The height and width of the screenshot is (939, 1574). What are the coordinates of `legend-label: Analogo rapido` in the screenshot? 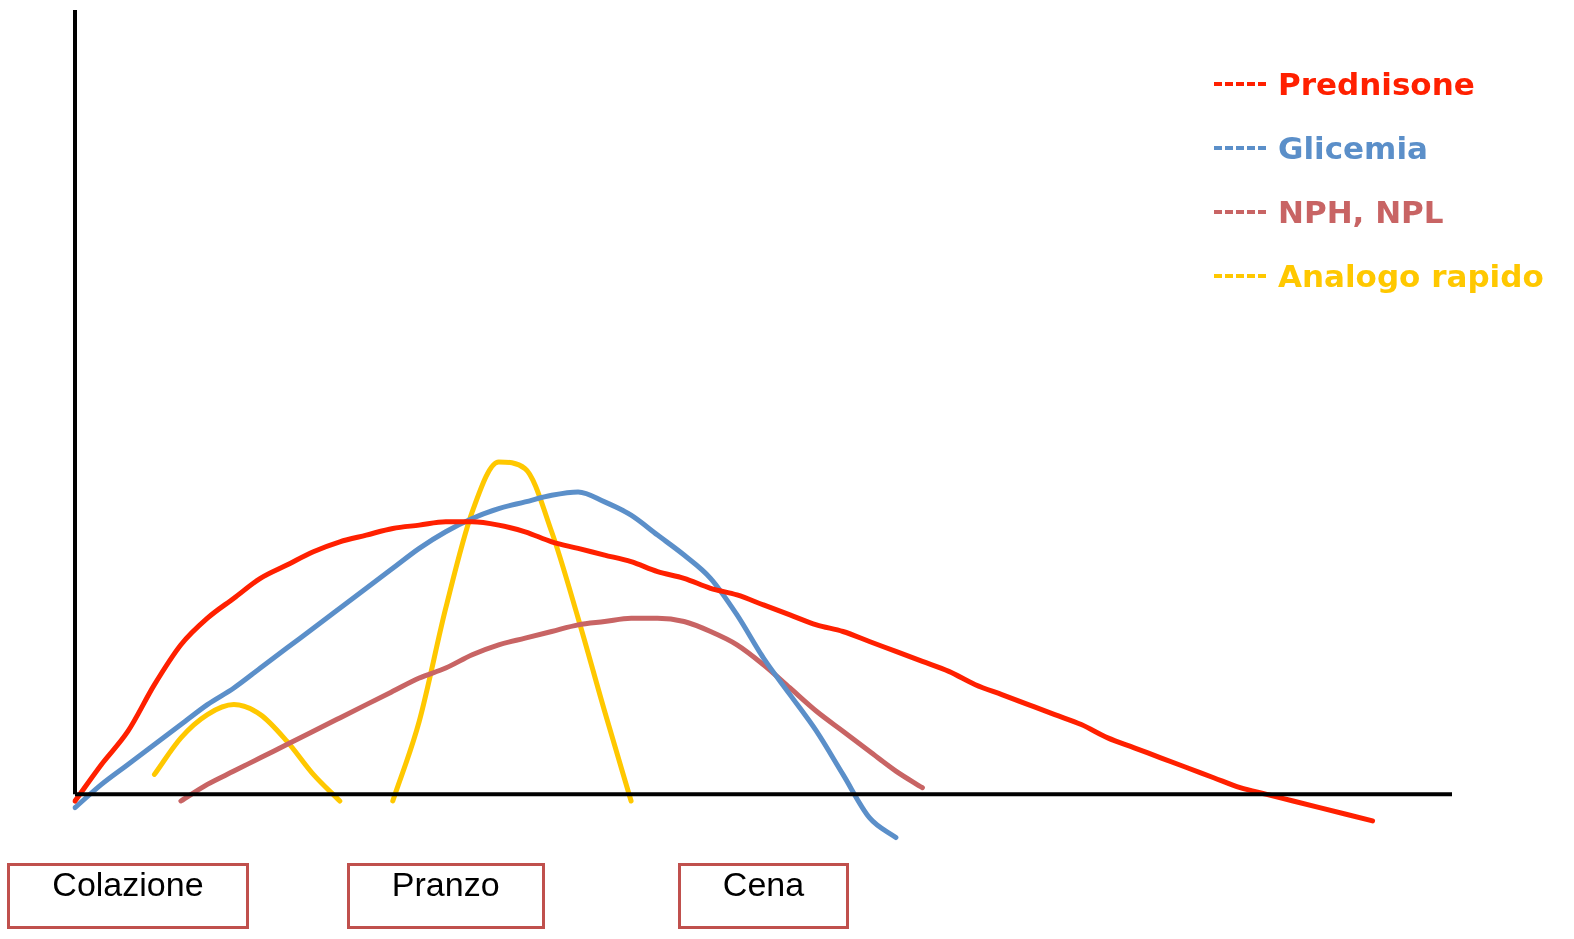 It's located at (1411, 276).